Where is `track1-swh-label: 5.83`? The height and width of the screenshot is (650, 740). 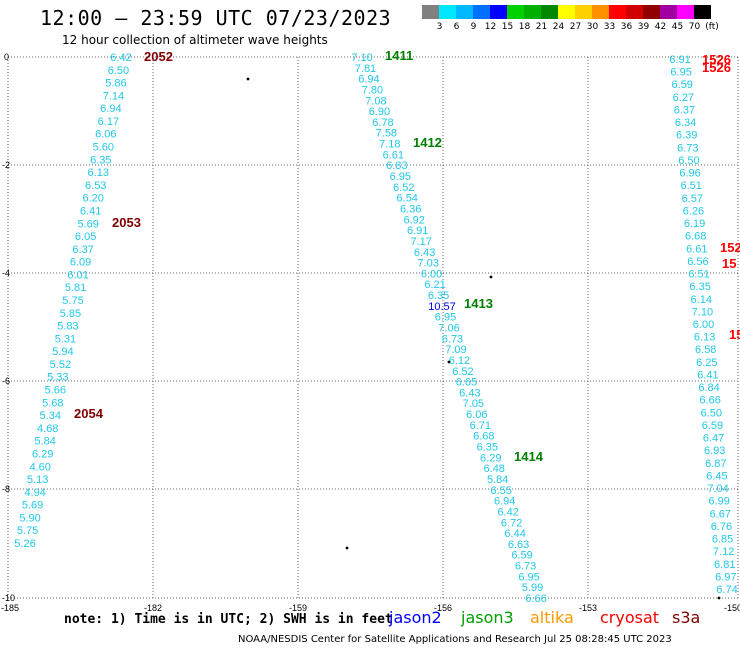 track1-swh-label: 5.83 is located at coordinates (67, 327).